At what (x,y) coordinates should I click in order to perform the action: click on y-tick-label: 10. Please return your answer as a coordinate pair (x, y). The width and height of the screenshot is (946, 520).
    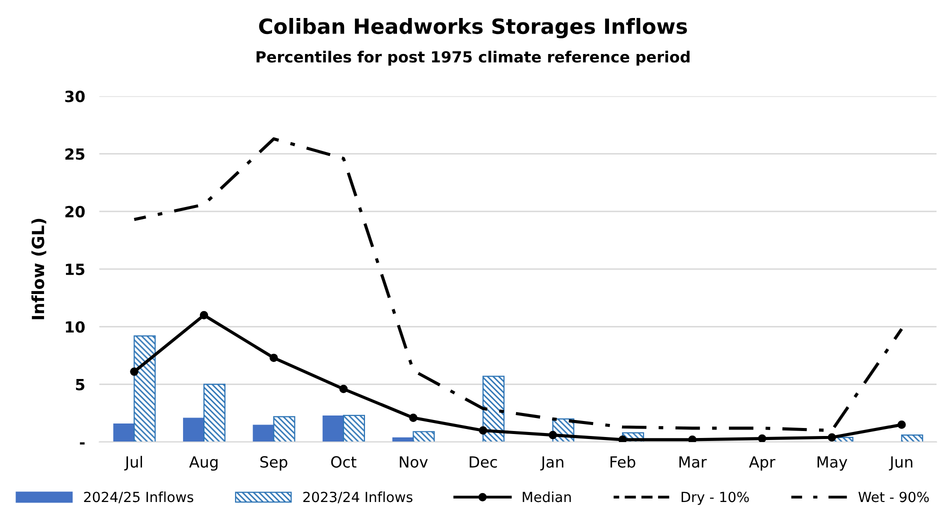
    Looking at the image, I should click on (75, 327).